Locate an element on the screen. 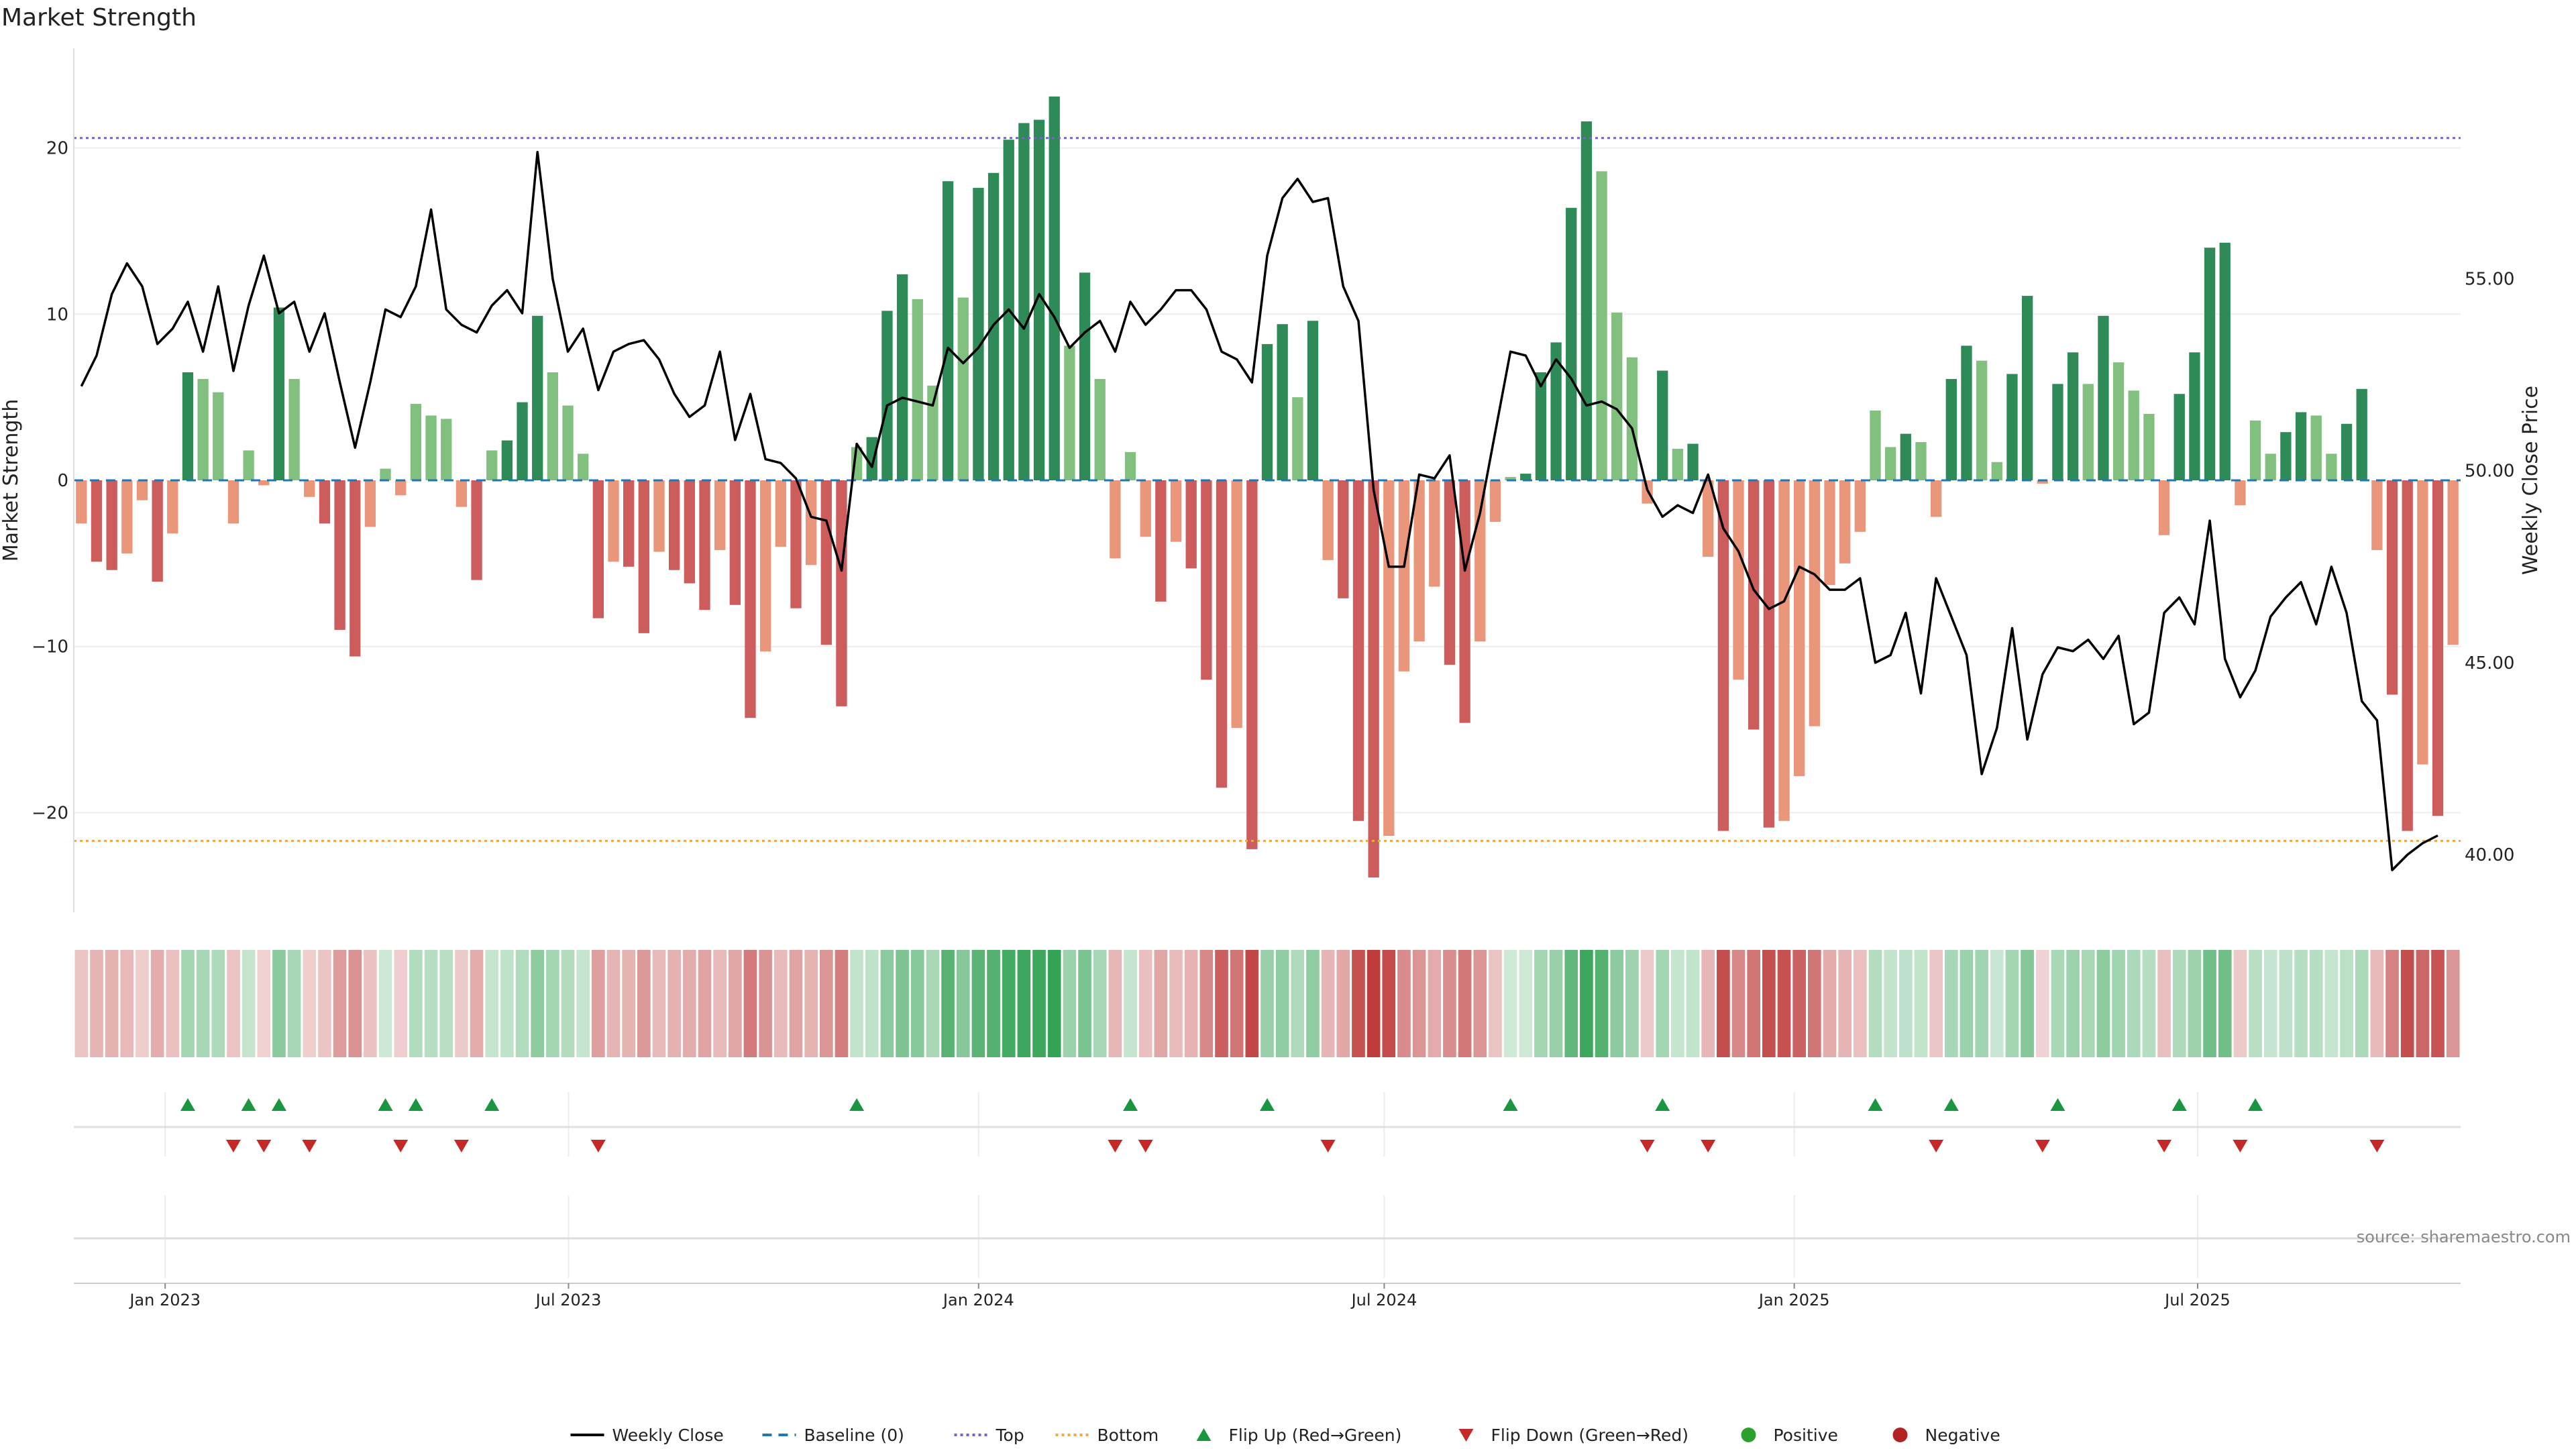 The image size is (2576, 1449). flip-markers is located at coordinates (1267, 1125).